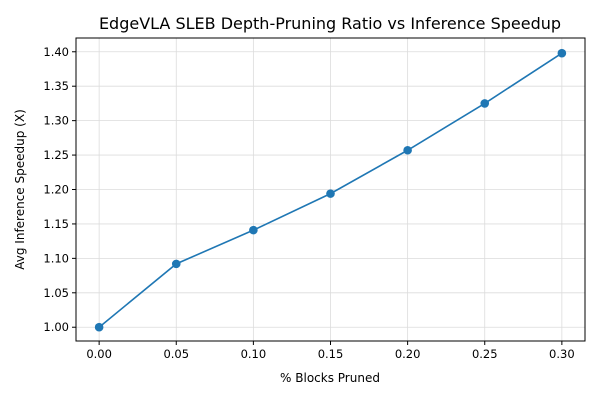  I want to click on y-tick-label: 1.25, so click(56, 155).